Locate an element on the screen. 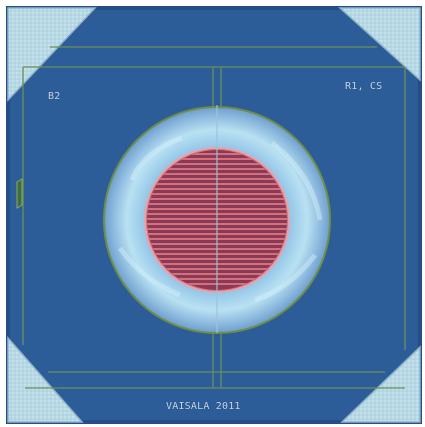  corner-pad-top-left is located at coordinates (52, 54).